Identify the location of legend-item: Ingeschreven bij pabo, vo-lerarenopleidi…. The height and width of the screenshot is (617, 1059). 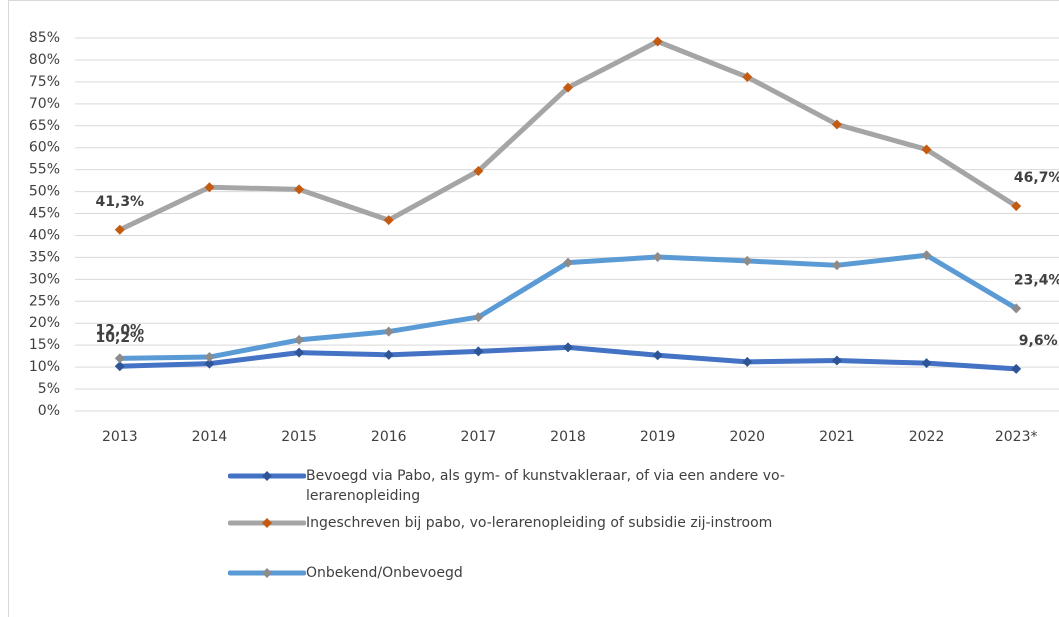
(578, 523).